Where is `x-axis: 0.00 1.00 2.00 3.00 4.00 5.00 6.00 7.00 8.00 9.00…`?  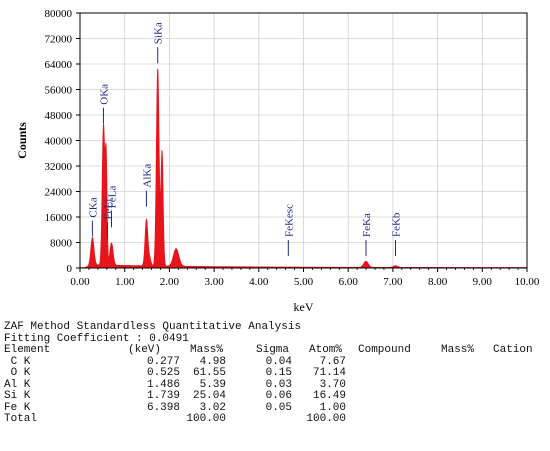 x-axis: 0.00 1.00 2.00 3.00 4.00 5.00 6.00 7.00 8.00 9.00… is located at coordinates (305, 278).